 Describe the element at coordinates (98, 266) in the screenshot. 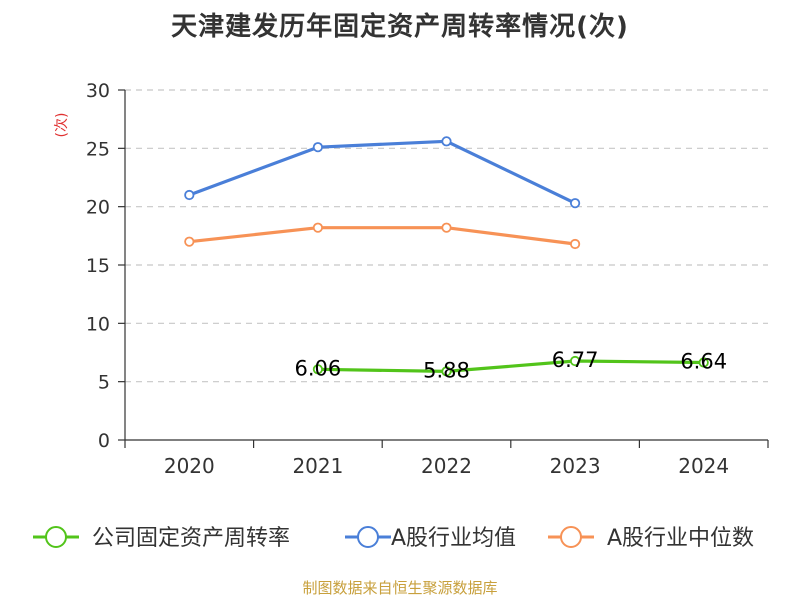

I see `y-tick-label: 15` at that location.